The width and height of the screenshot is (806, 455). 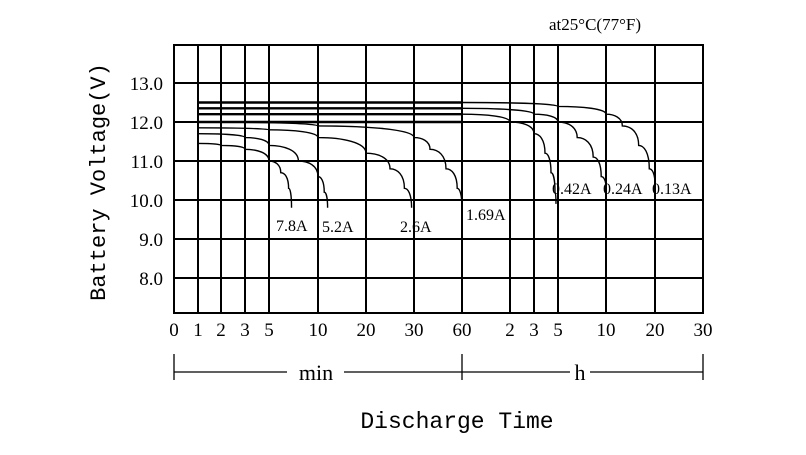 What do you see at coordinates (174, 330) in the screenshot?
I see `x-tick-label: 0` at bounding box center [174, 330].